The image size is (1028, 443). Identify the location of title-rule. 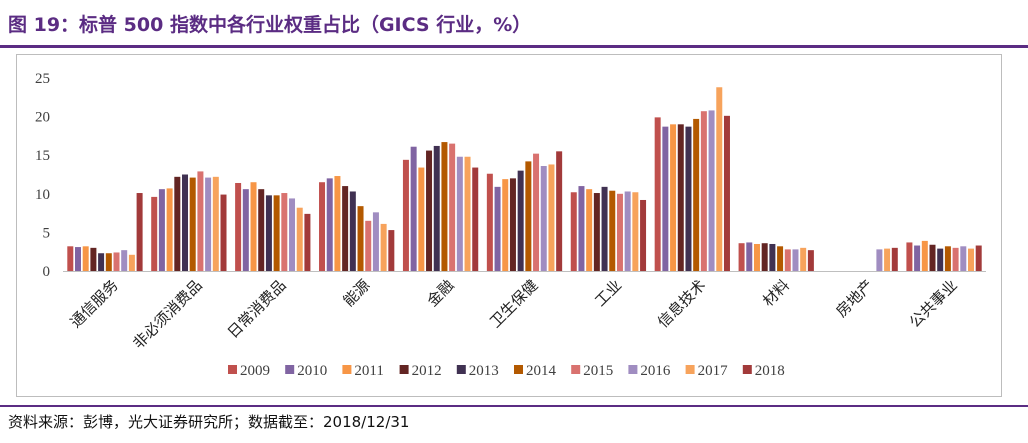
(514, 46).